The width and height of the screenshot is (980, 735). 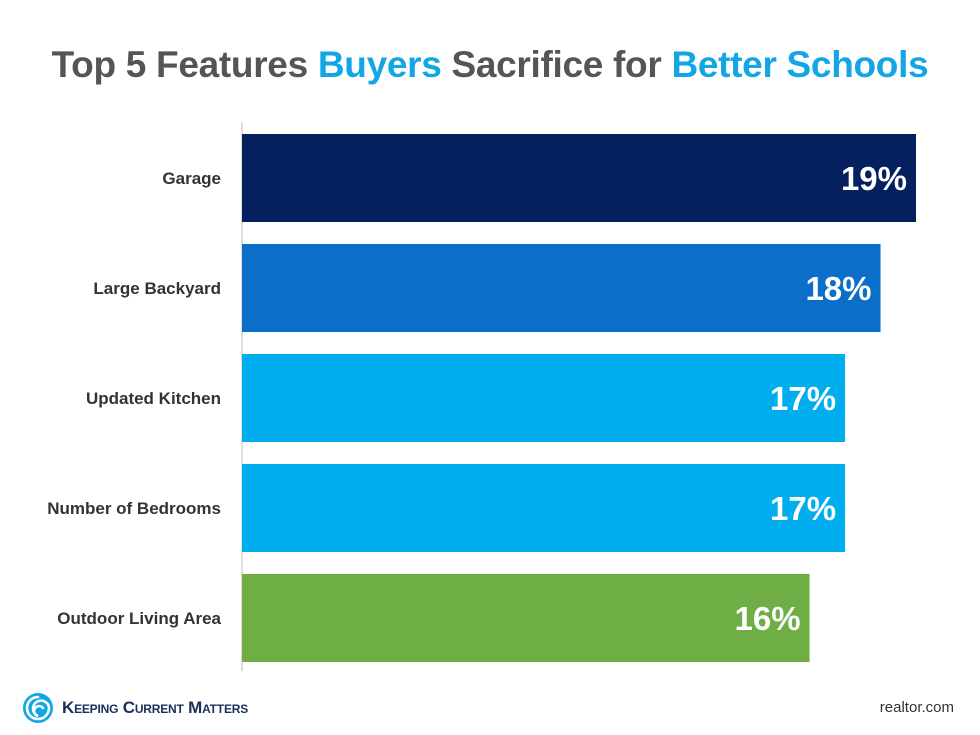 I want to click on category-label-2: Large Backyard, so click(x=157, y=288).